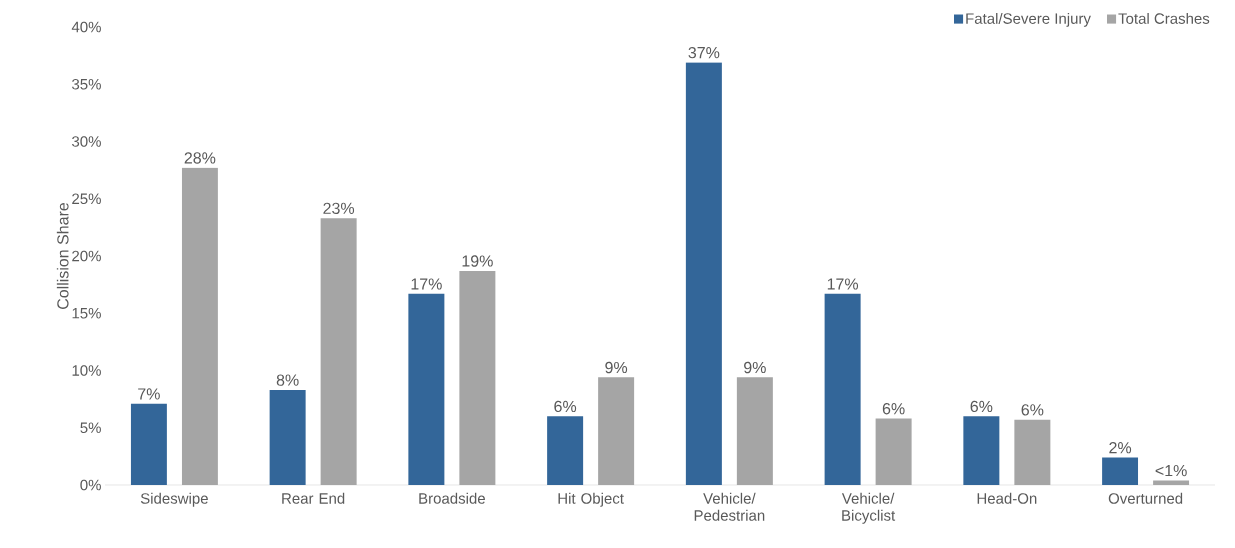 This screenshot has height=548, width=1235. Describe the element at coordinates (1028, 19) in the screenshot. I see `legend-label: Fatal/Severe Injury` at that location.